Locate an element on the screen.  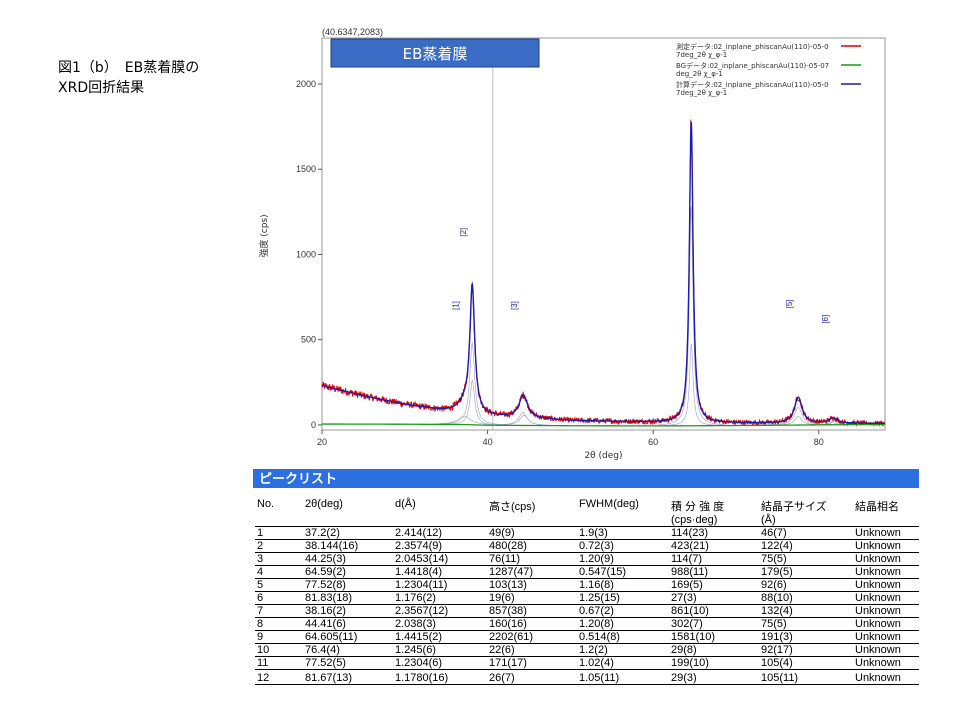
cursor-readout: (40.6347,2083) is located at coordinates (352, 32).